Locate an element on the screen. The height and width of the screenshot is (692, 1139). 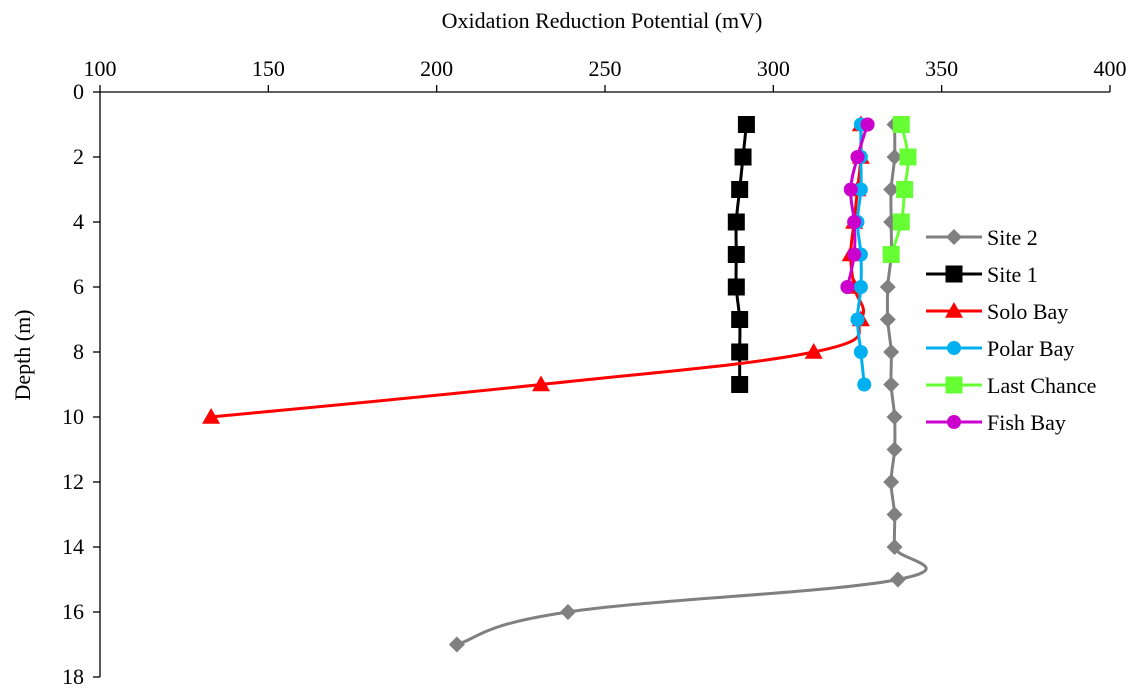
y-tick-label: 12 is located at coordinates (73, 481).